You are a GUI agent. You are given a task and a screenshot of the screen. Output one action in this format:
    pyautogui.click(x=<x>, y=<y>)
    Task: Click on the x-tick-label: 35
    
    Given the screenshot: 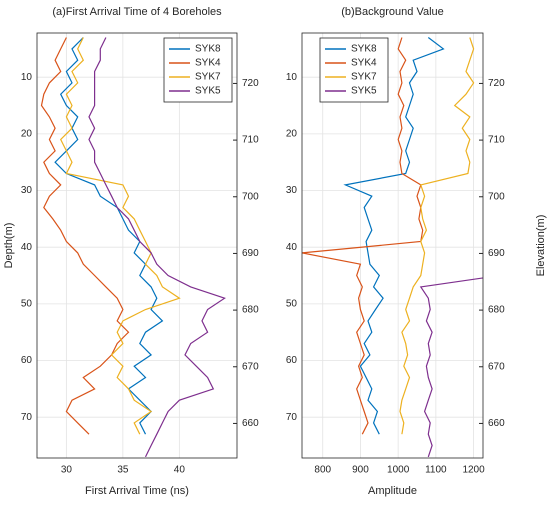 What is the action you would take?
    pyautogui.click(x=123, y=470)
    